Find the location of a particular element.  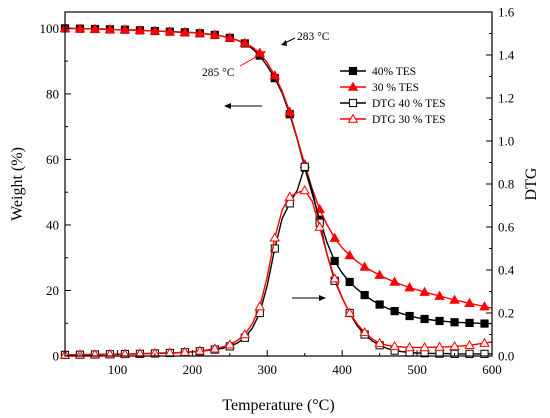

left-axis-arrowhead is located at coordinates (227, 106).